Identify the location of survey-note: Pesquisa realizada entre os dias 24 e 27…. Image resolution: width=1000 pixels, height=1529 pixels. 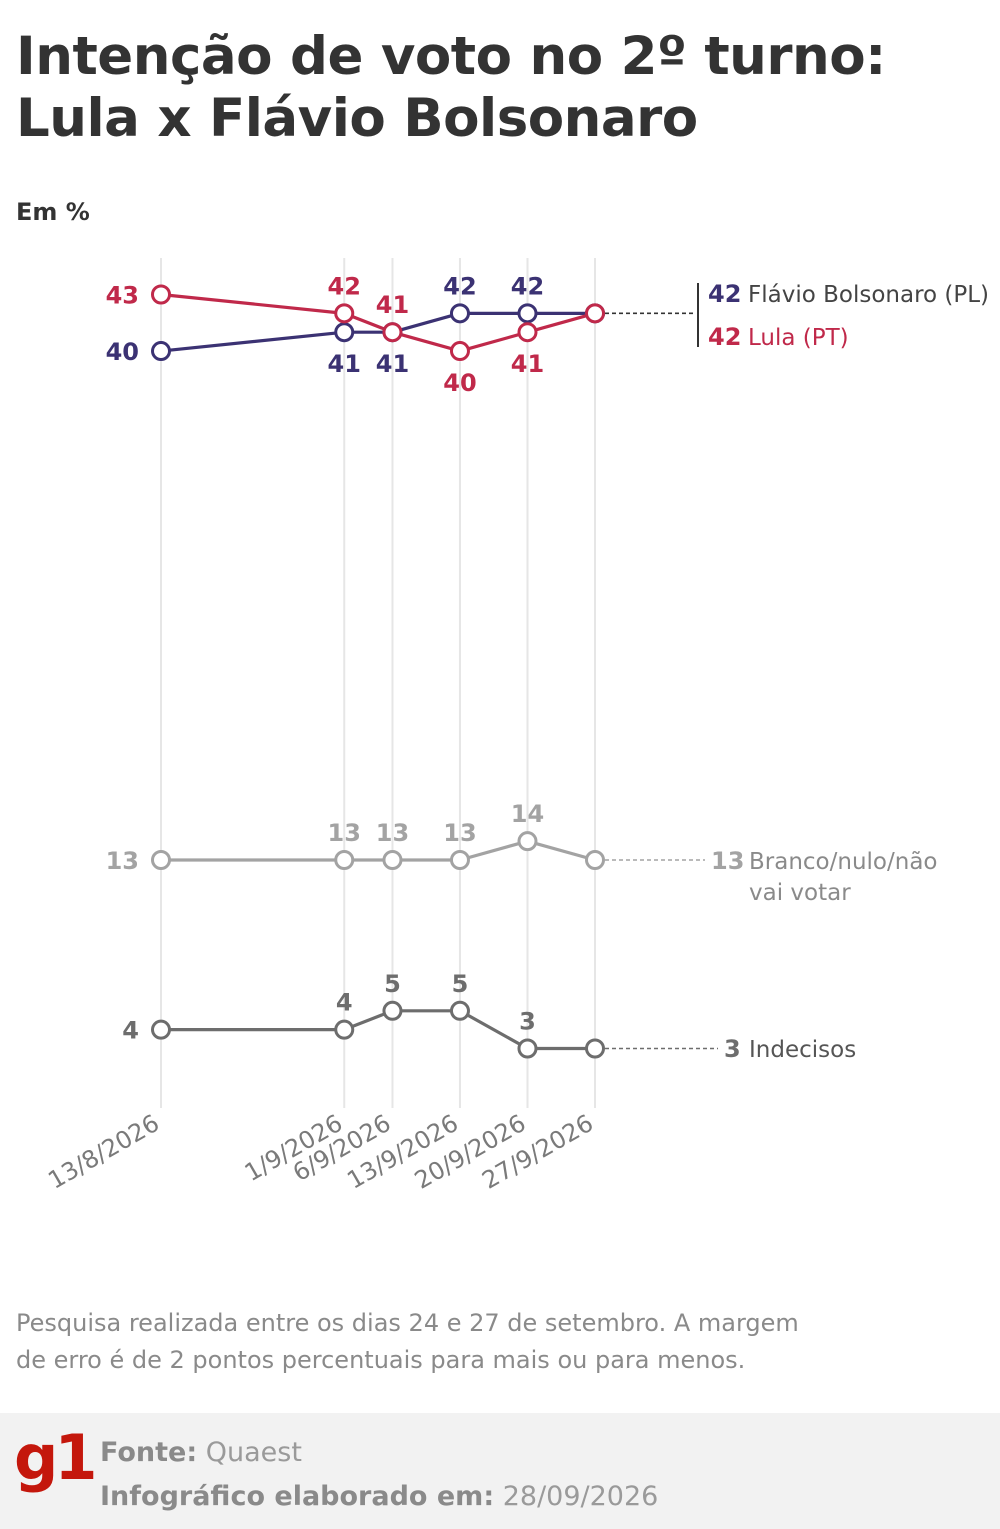
(407, 1341).